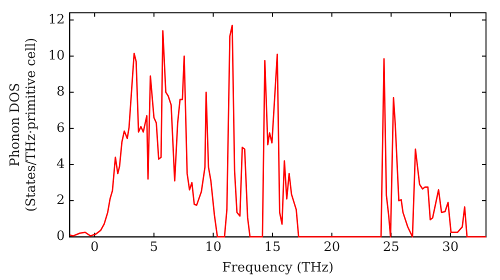 This screenshot has height=280, width=500. Describe the element at coordinates (56, 20) in the screenshot. I see `y-tick-label: 12` at that location.